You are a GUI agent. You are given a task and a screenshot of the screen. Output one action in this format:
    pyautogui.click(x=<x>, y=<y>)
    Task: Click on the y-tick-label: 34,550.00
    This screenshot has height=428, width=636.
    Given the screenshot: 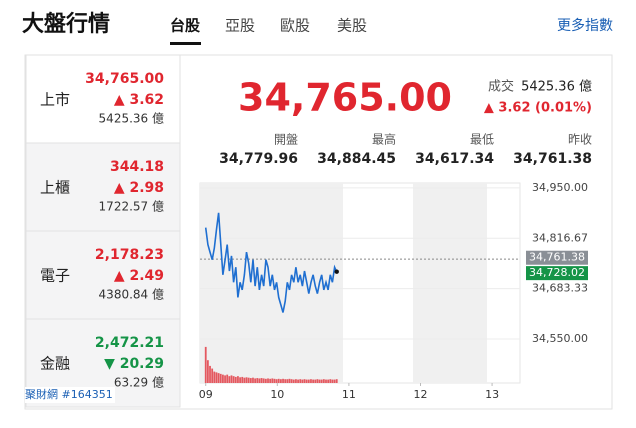 What is the action you would take?
    pyautogui.click(x=560, y=338)
    